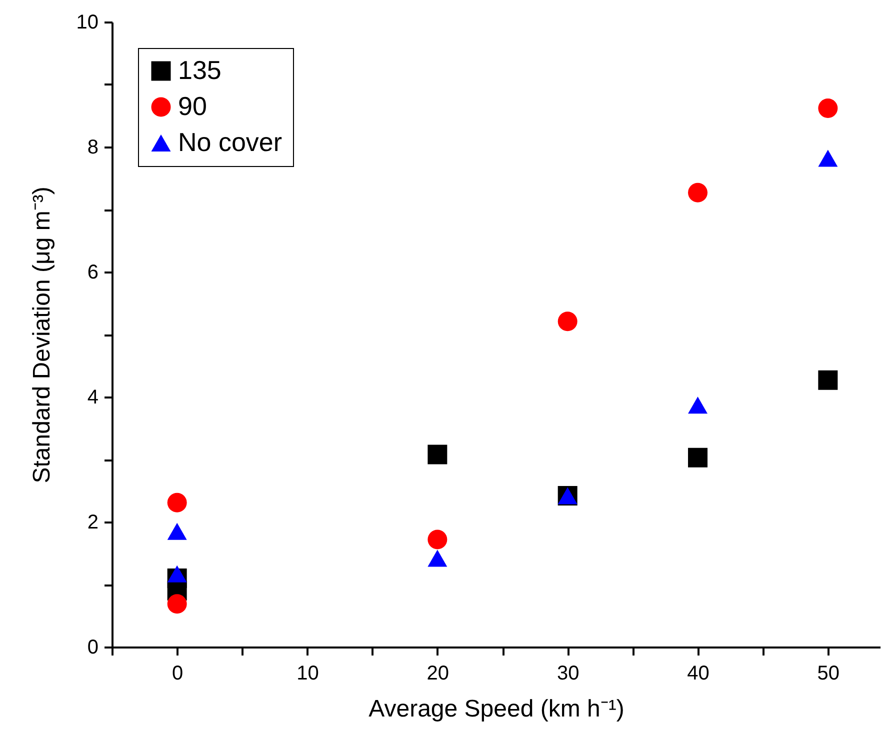  I want to click on legend-label: No cover, so click(230, 142).